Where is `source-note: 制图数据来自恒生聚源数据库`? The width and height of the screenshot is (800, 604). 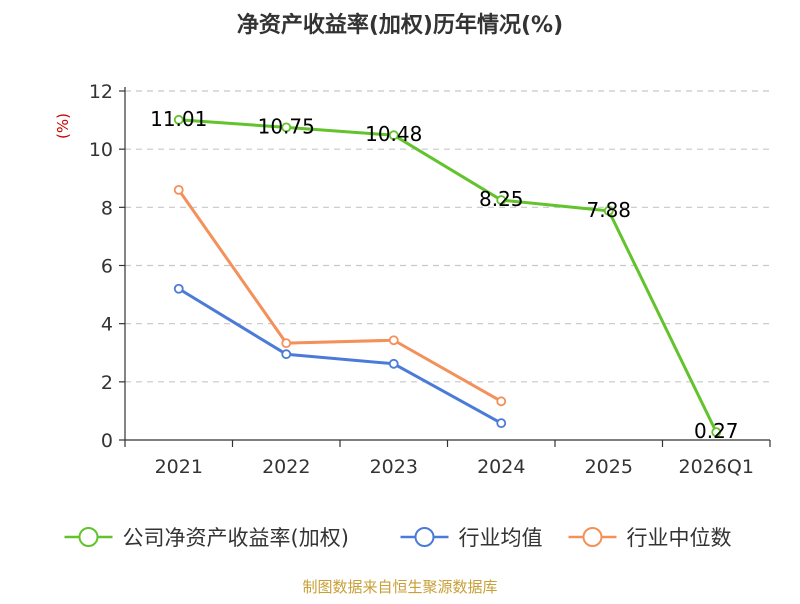 source-note: 制图数据来自恒生聚源数据库 is located at coordinates (399, 587).